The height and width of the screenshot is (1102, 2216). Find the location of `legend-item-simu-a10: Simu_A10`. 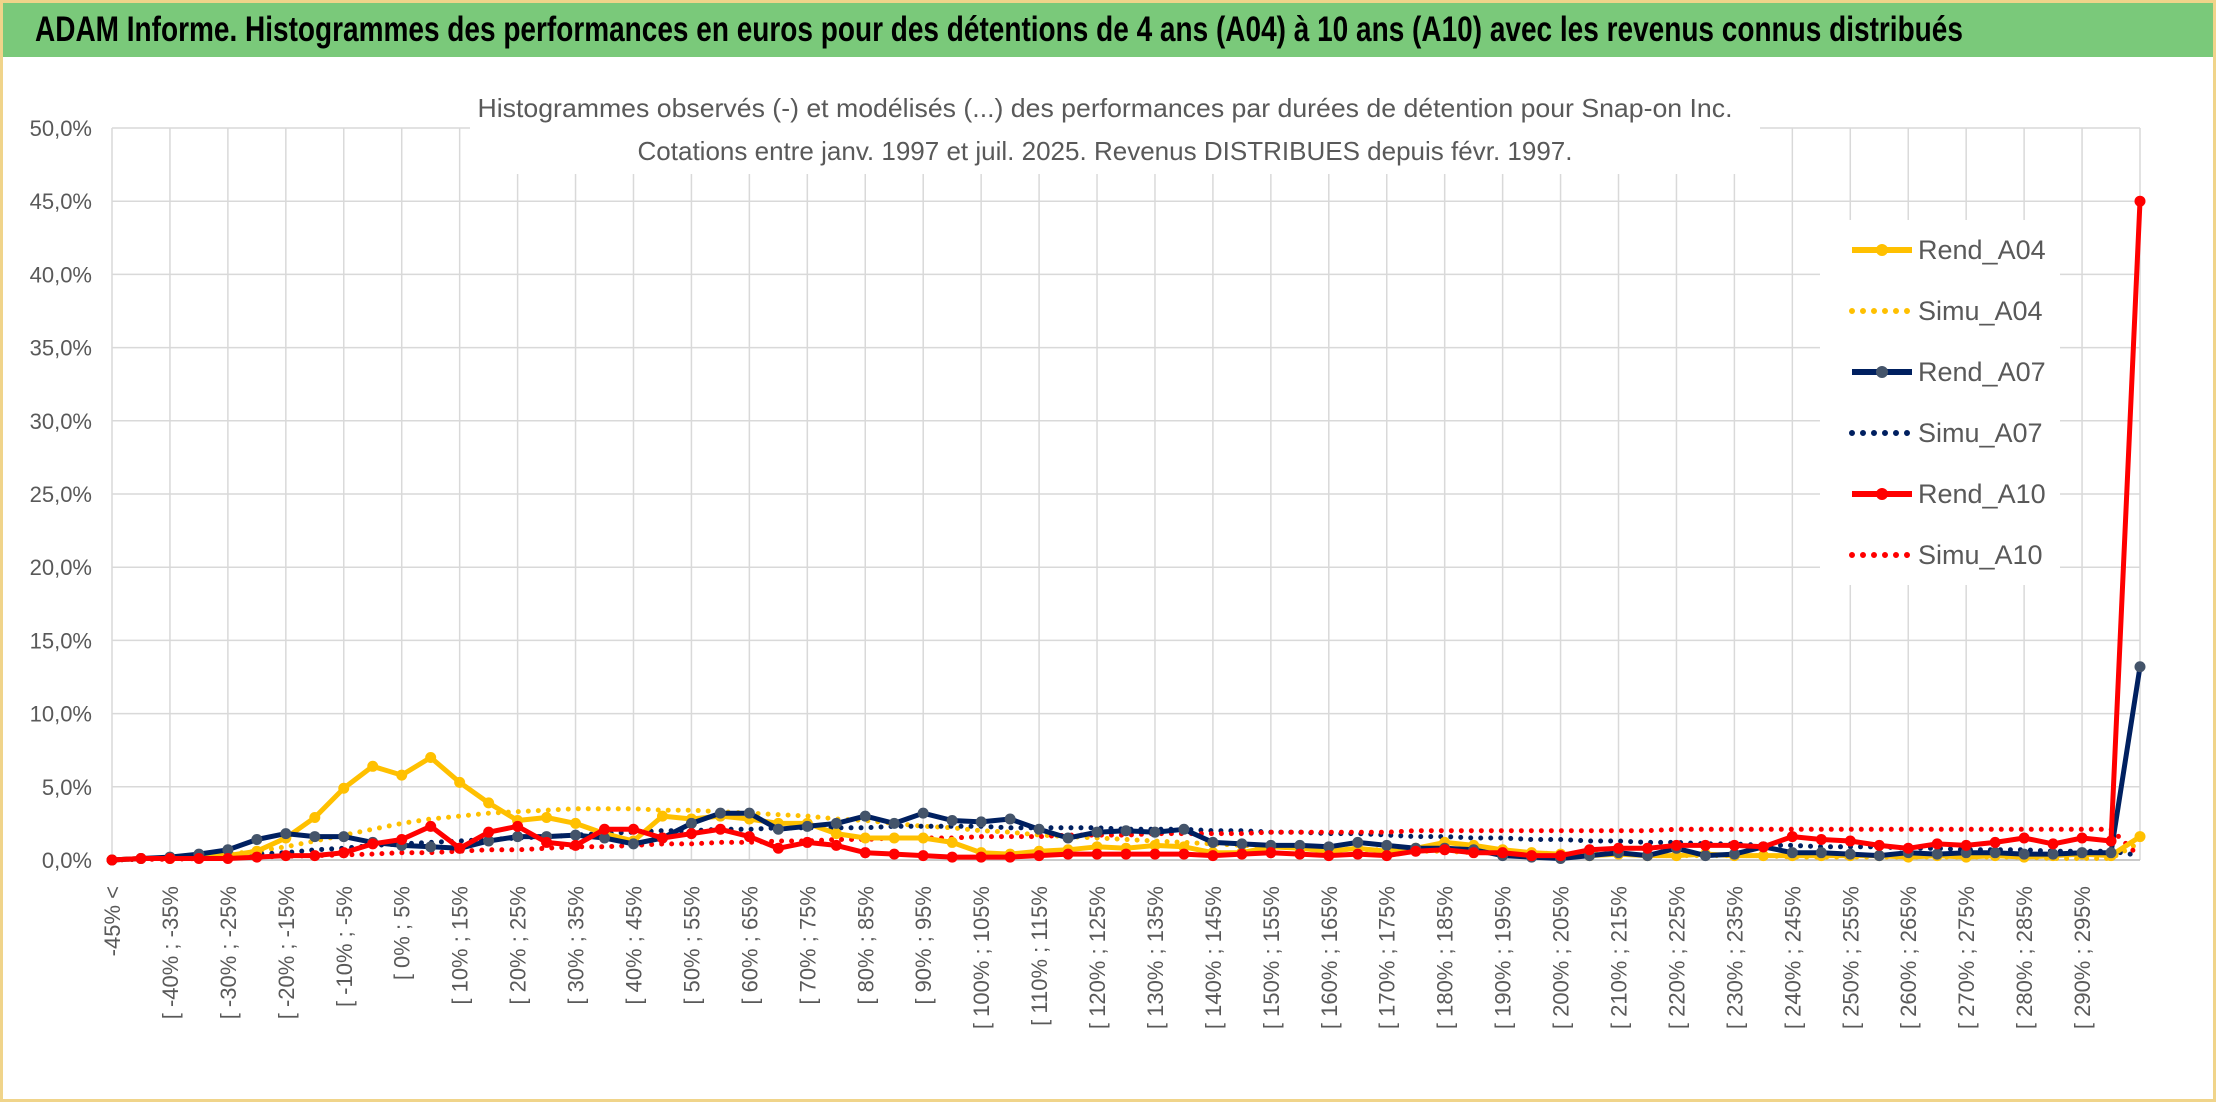

legend-item-simu-a10: Simu_A10 is located at coordinates (1946, 555).